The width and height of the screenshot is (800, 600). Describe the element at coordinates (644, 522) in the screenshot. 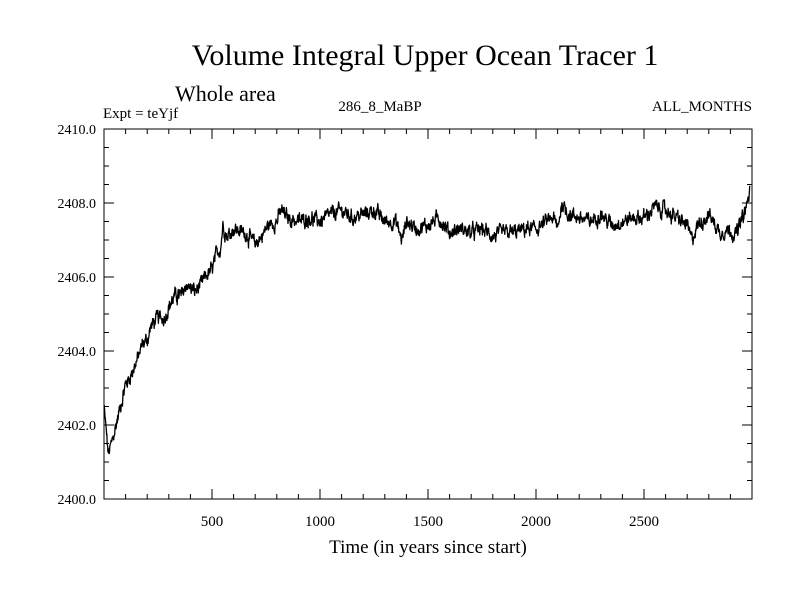

I see `x-tick-label: 2500` at that location.